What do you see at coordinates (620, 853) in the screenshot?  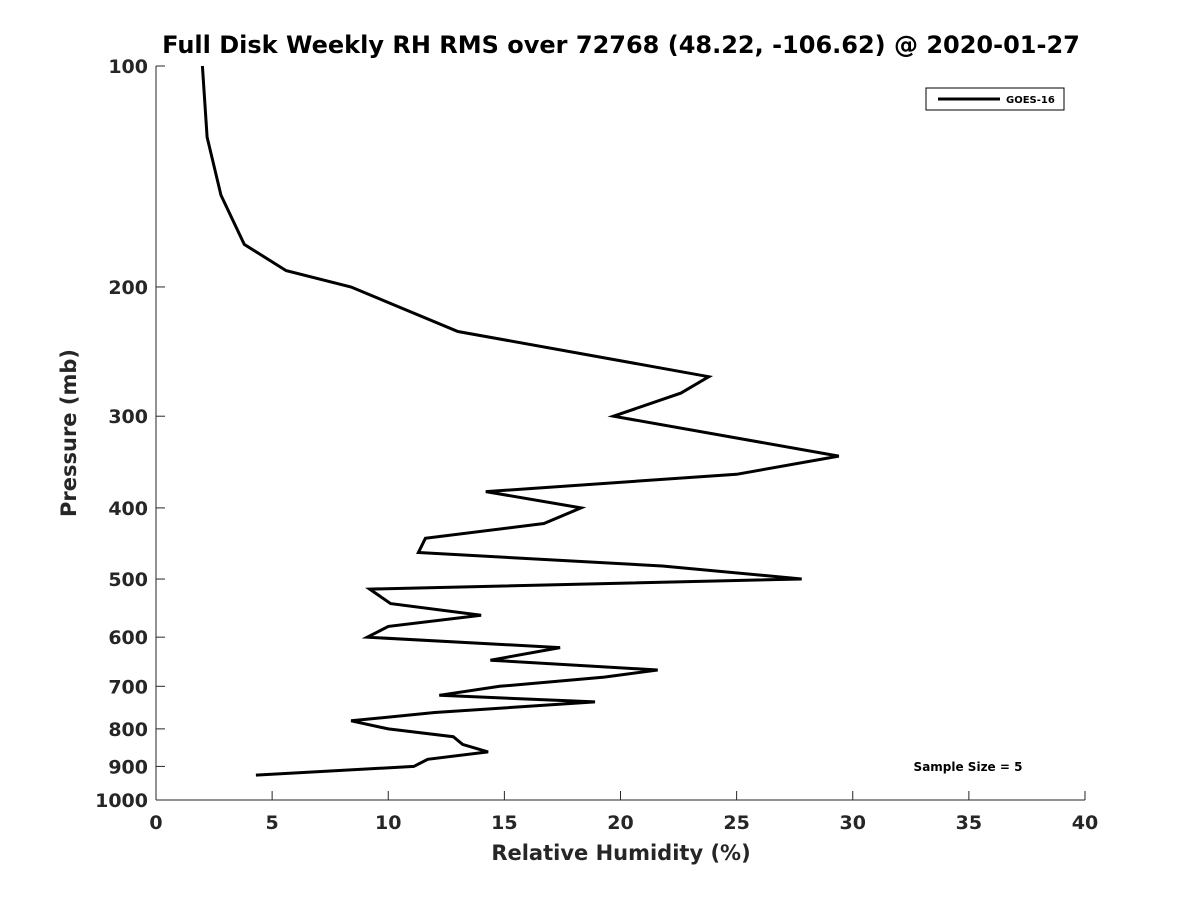 I see `x-axis-label: Relative Humidity (%)` at bounding box center [620, 853].